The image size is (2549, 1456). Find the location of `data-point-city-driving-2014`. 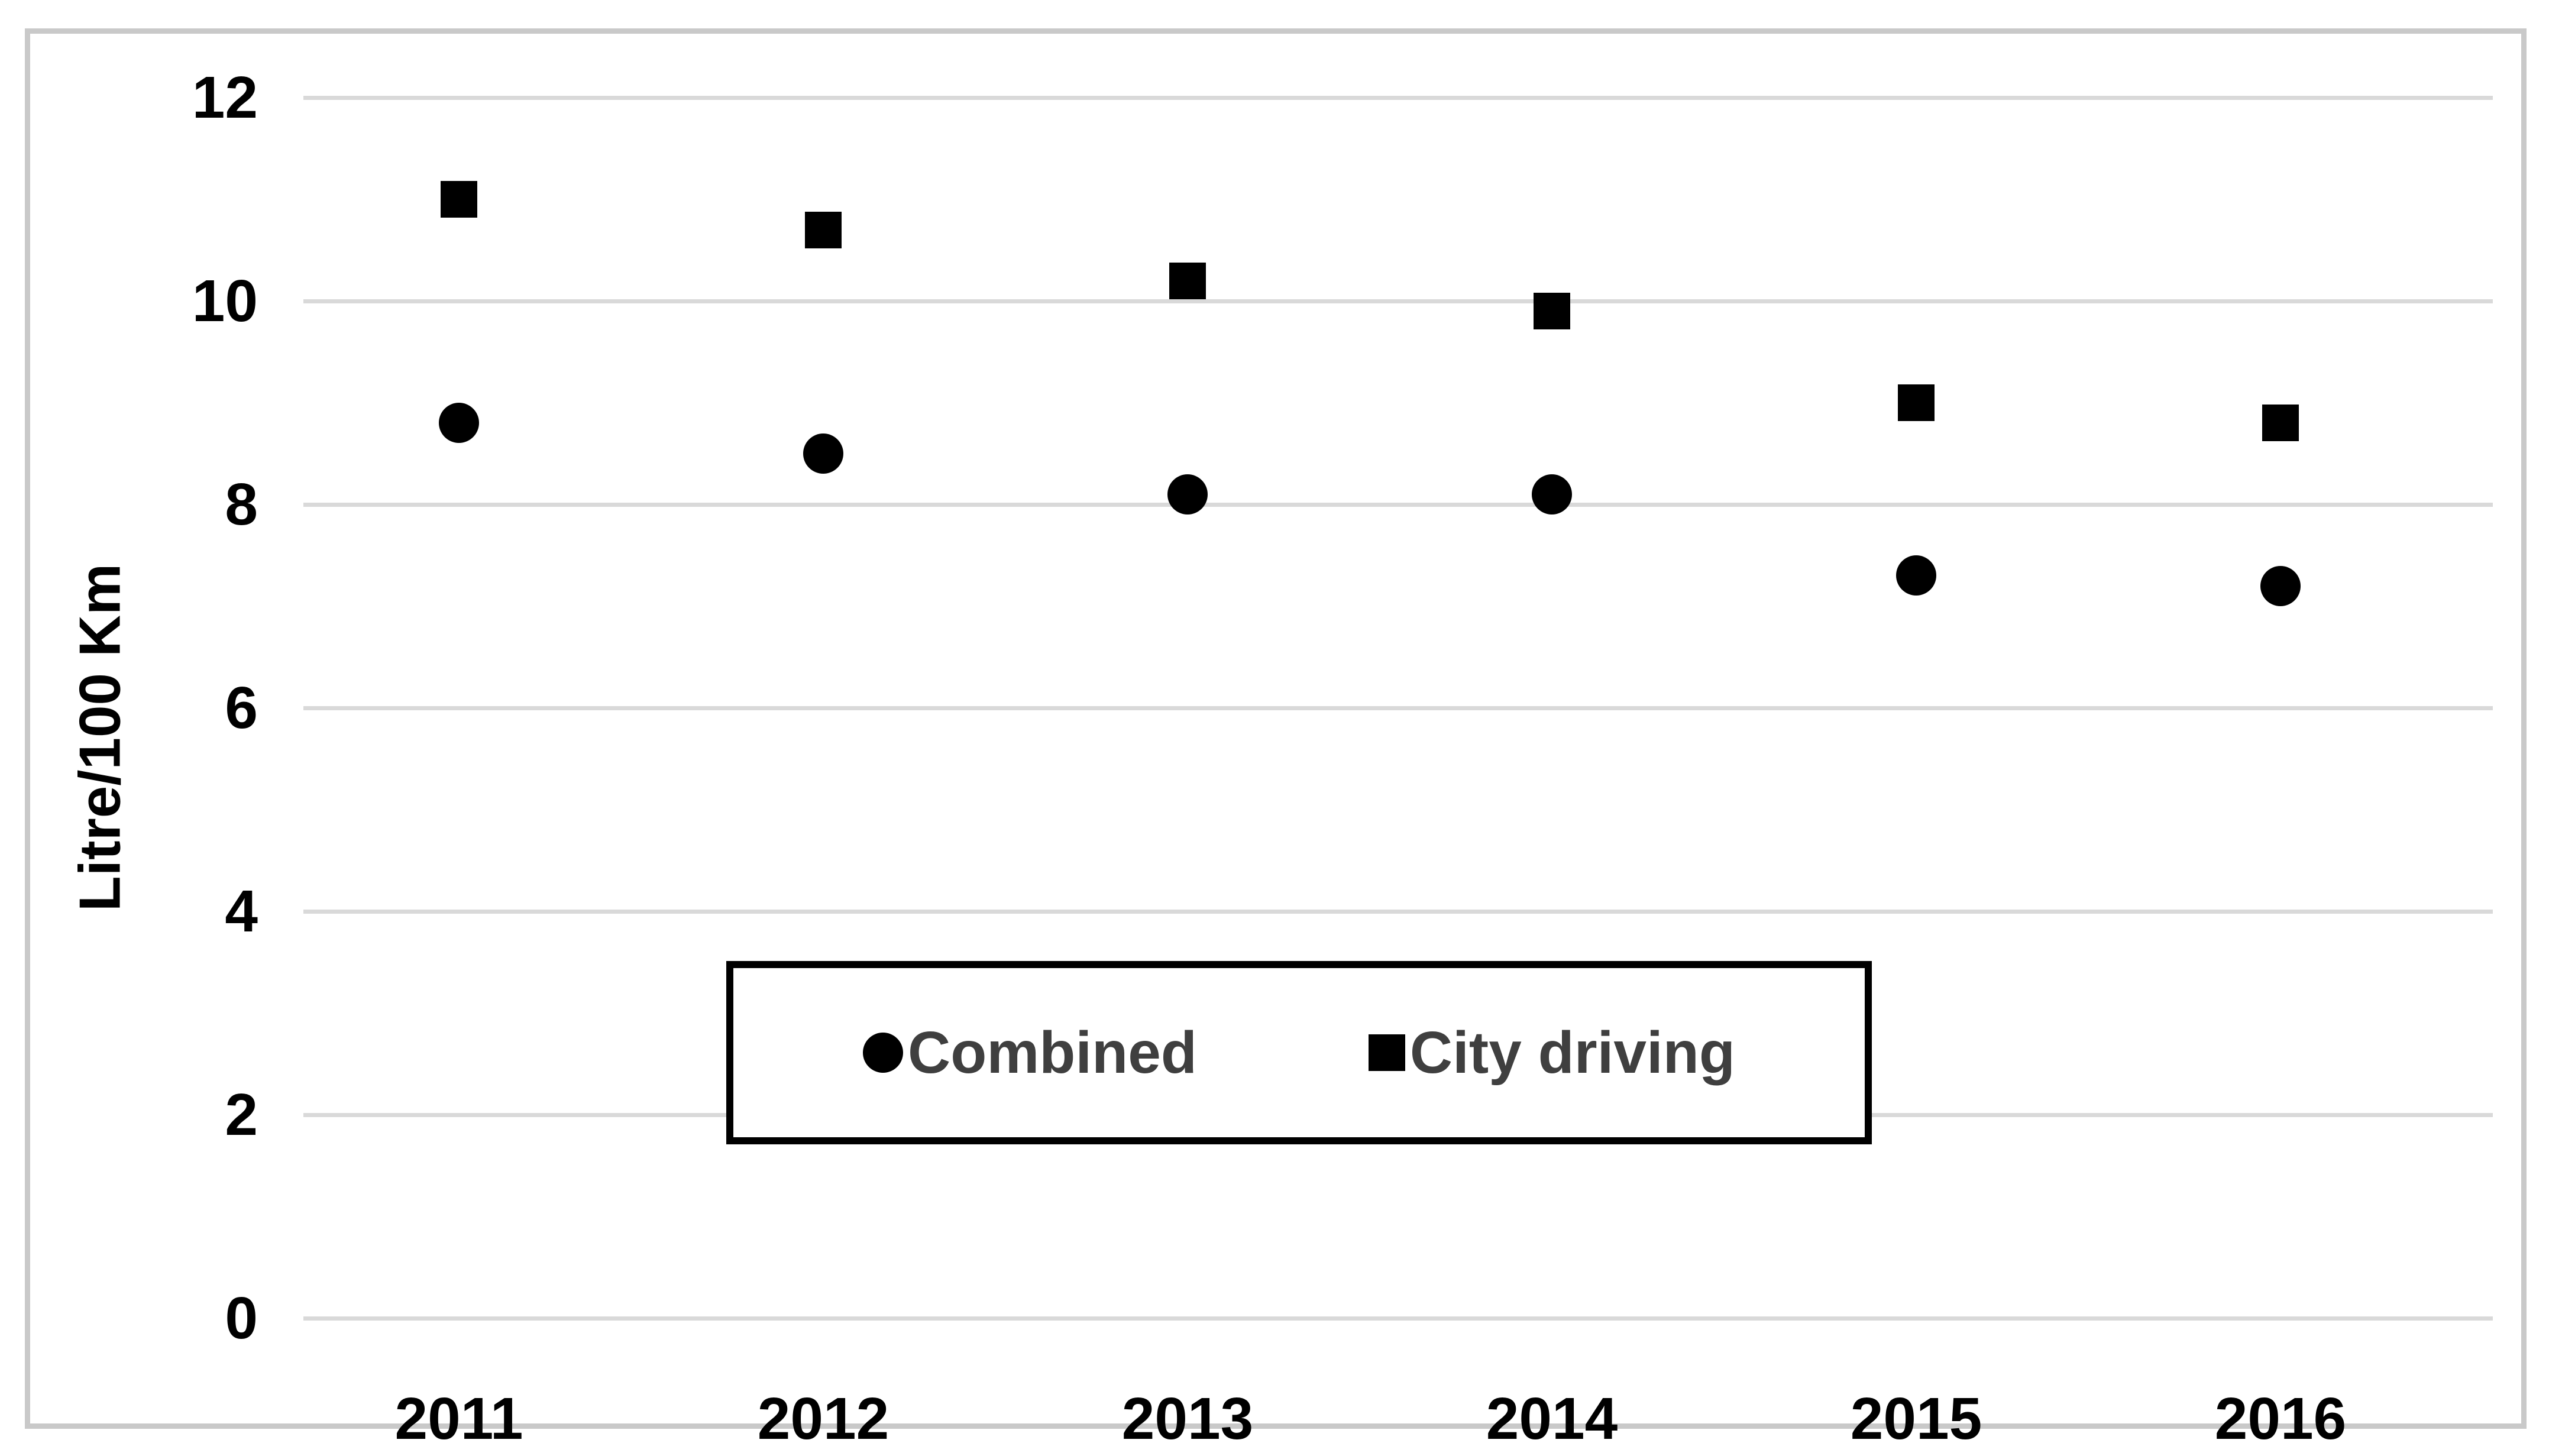

data-point-city-driving-2014 is located at coordinates (1552, 312).